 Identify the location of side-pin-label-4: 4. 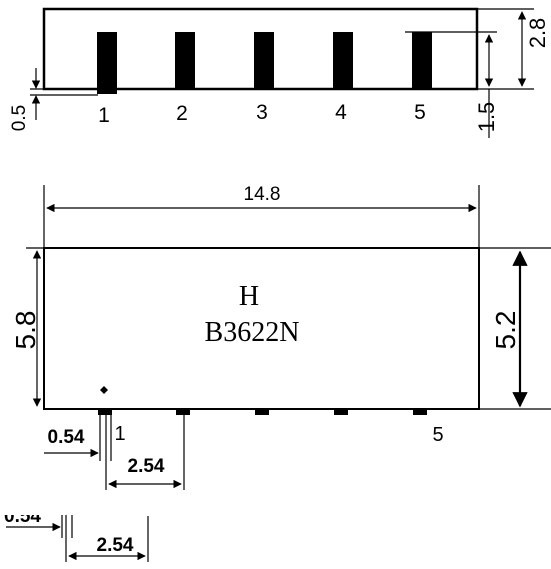
(341, 112).